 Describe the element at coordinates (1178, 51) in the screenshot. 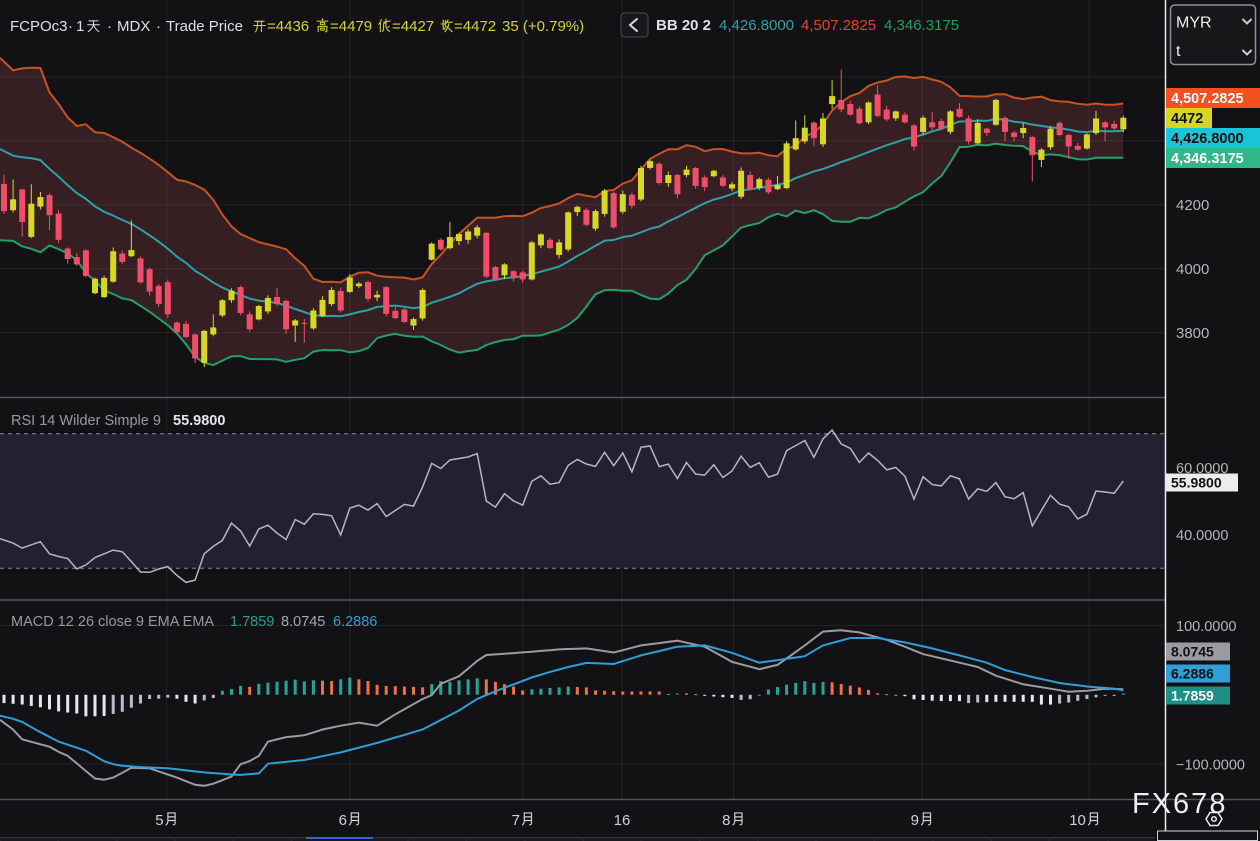

I see `svg-text: t` at that location.